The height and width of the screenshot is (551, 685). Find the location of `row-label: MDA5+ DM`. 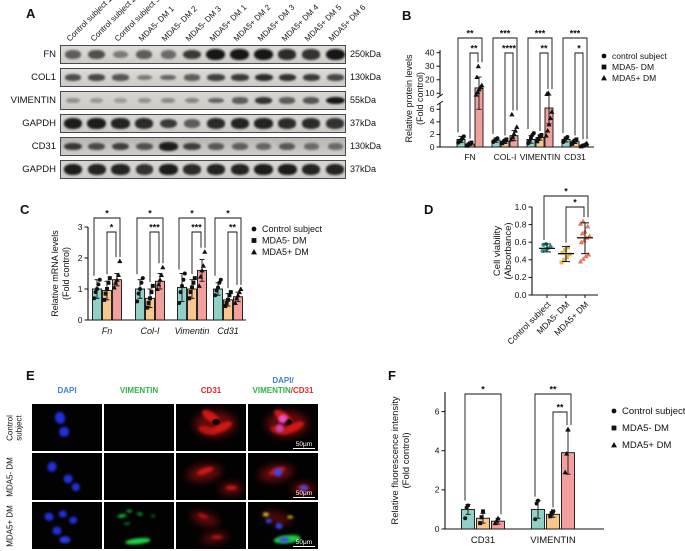

row-label: MDA5+ DM is located at coordinates (10, 525).